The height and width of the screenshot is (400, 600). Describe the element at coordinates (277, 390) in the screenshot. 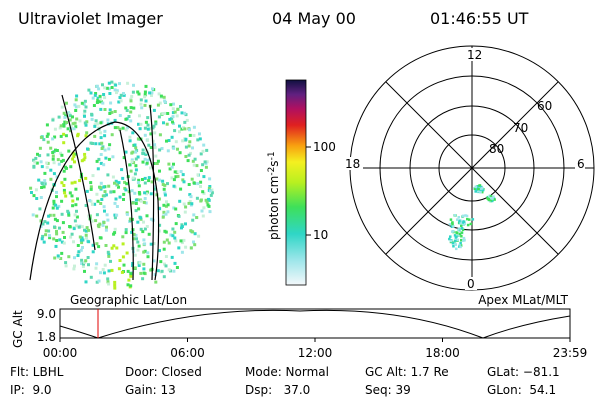

I see `status-field: Dsp: 37.0` at that location.